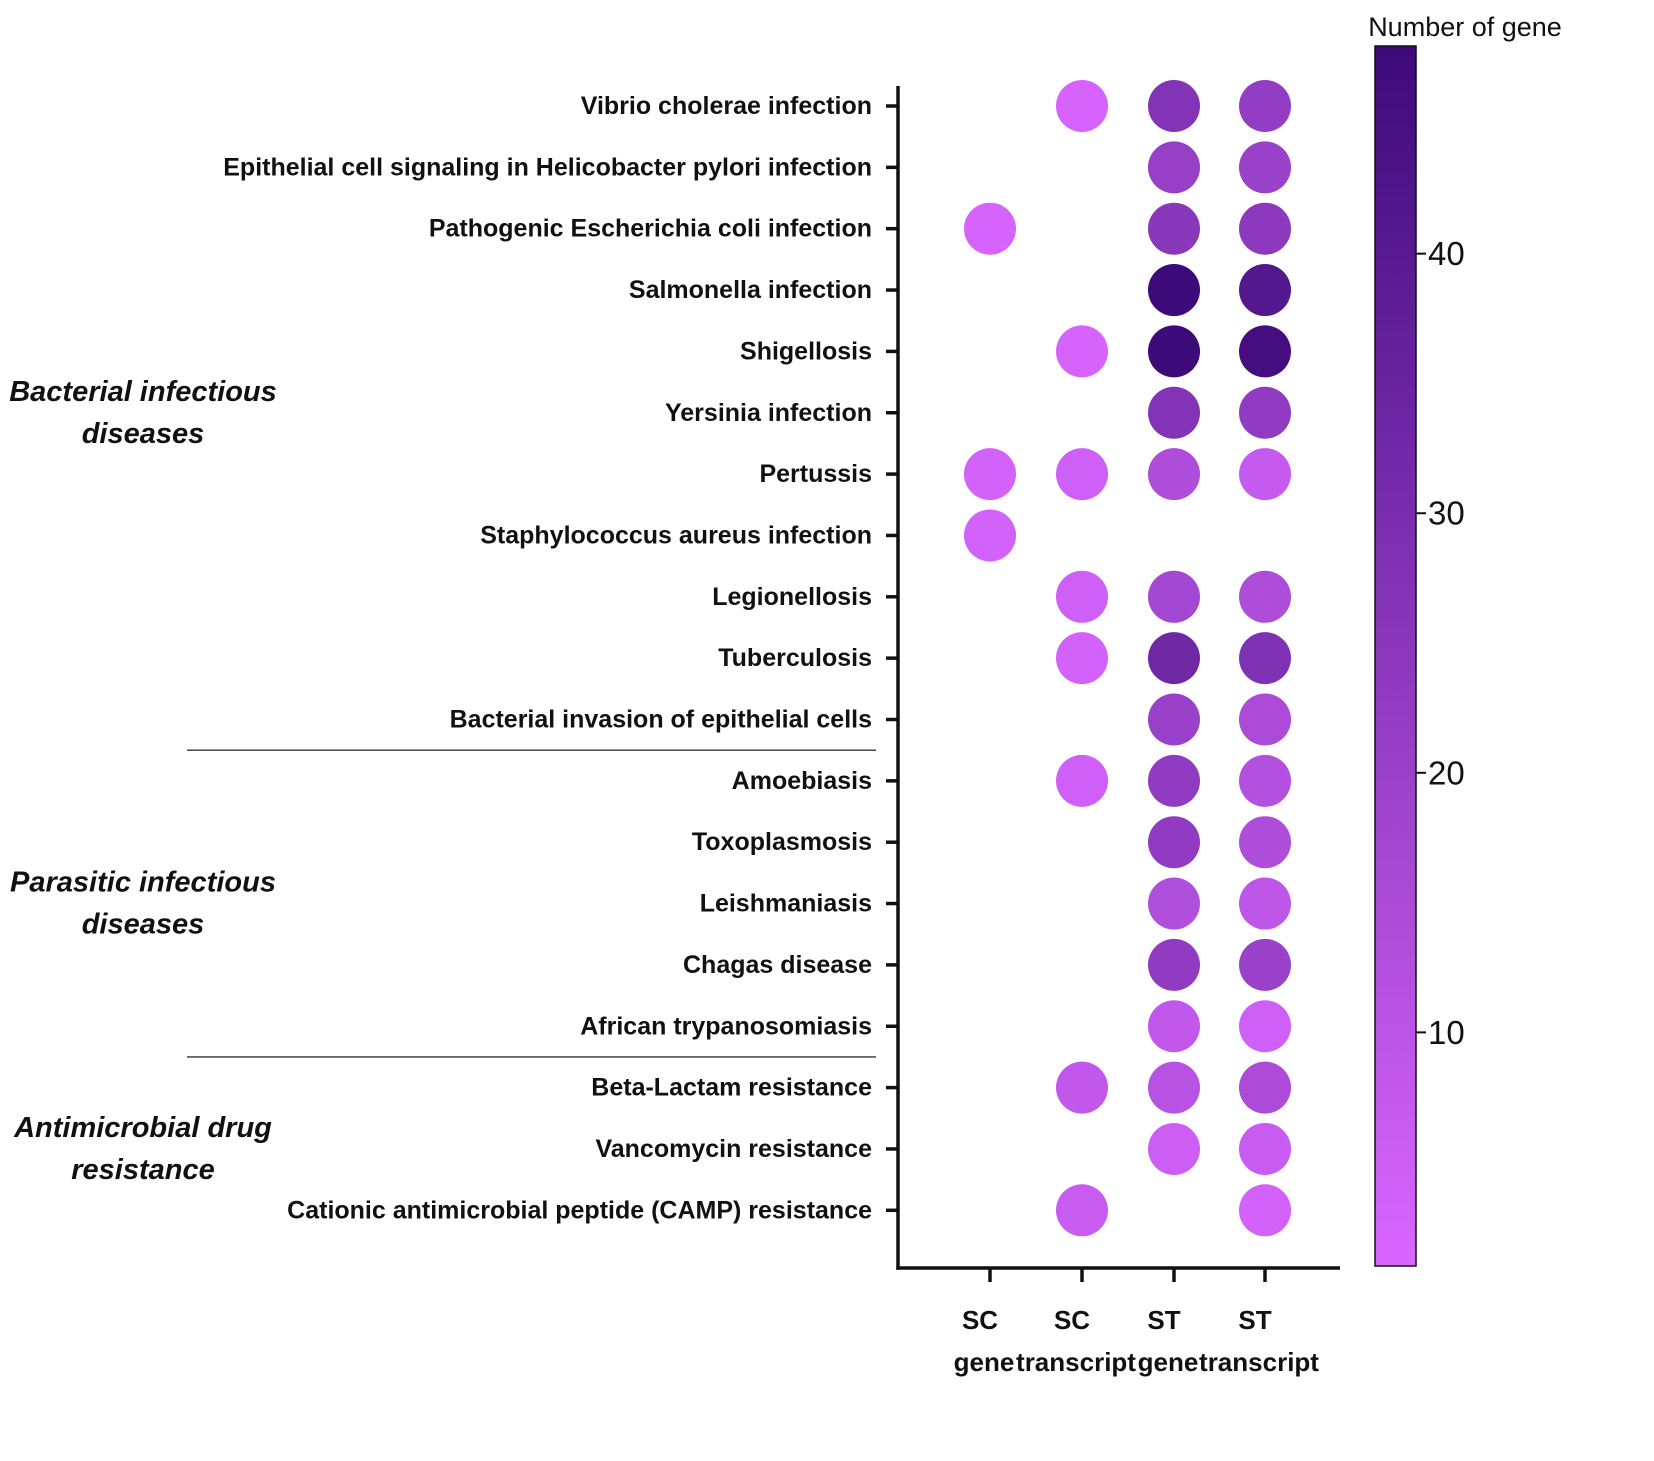  I want to click on row-label: Tuberculosis, so click(795, 658).